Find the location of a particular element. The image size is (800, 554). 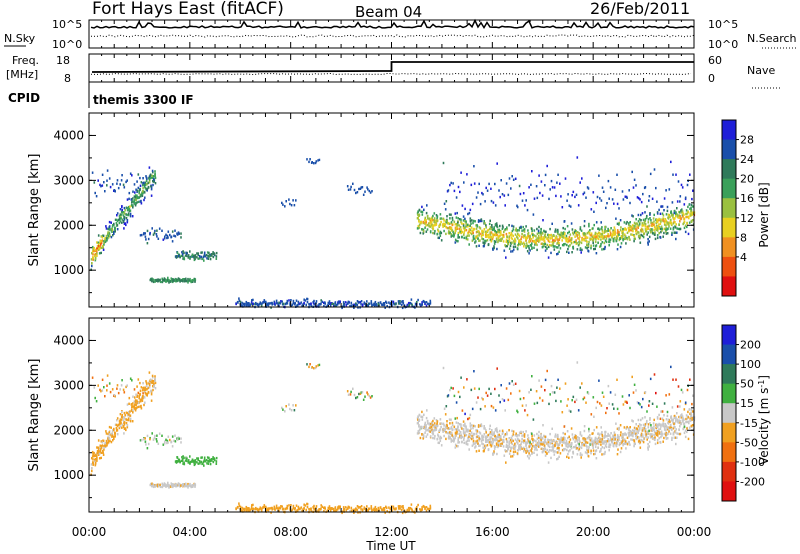

power-colorbar-label: Power [dB] is located at coordinates (764, 214).